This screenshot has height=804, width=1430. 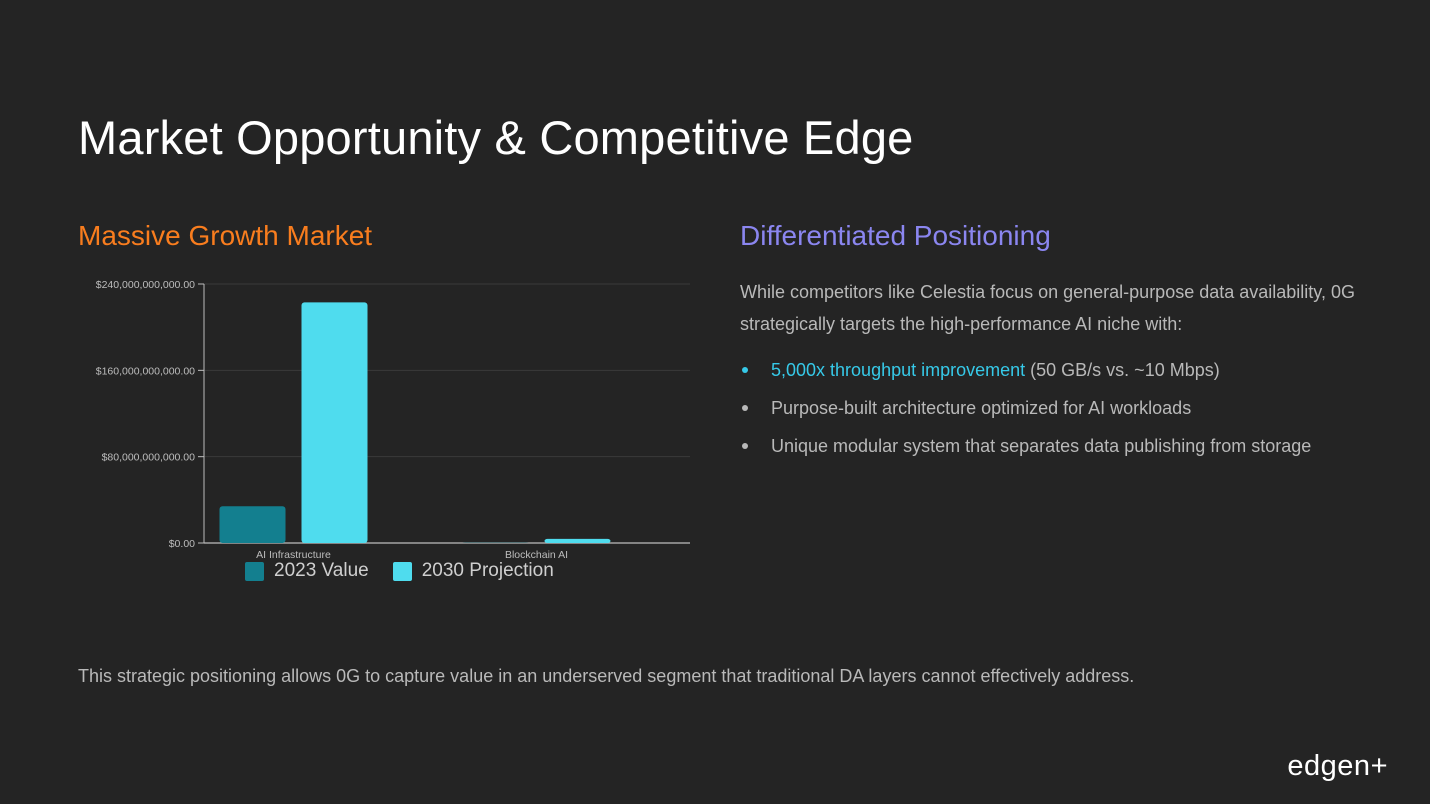 I want to click on edgen-logo: edgen+, so click(x=1337, y=766).